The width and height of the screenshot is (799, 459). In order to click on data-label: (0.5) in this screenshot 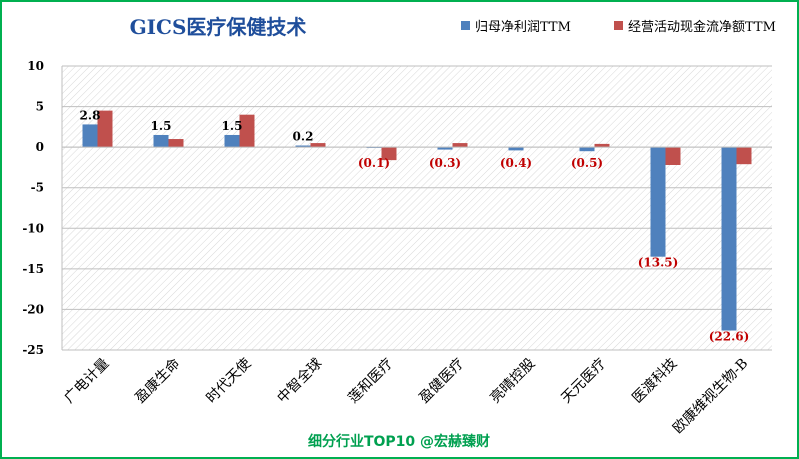, I will do `click(587, 163)`.